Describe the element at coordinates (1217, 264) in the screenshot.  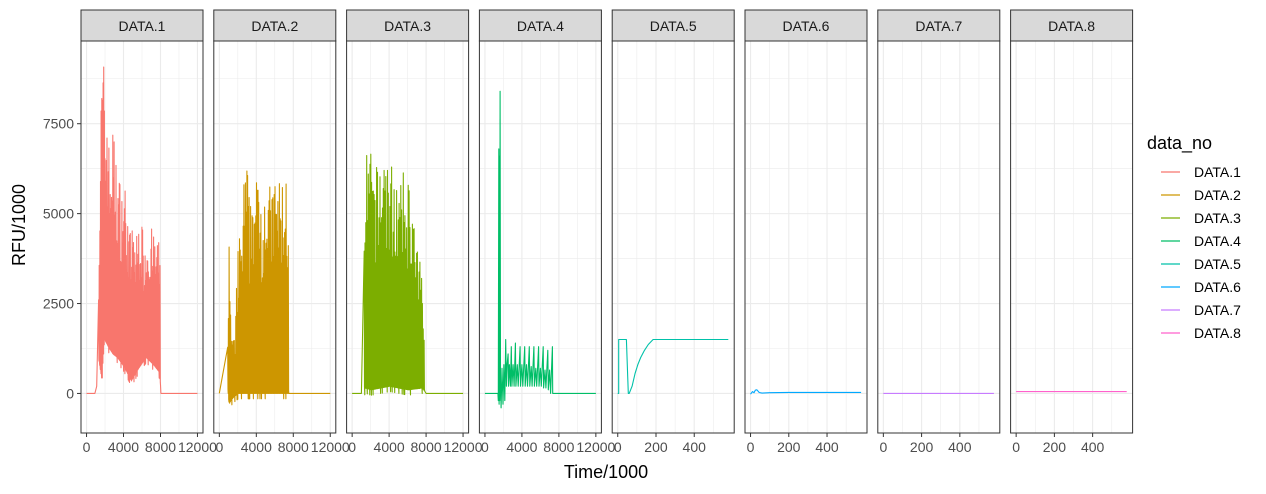
I see `legend-label: DATA.5` at that location.